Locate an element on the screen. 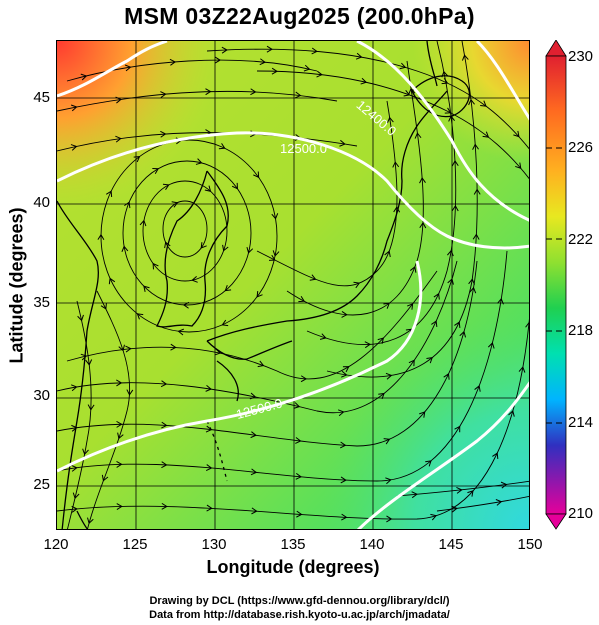 The width and height of the screenshot is (599, 625). colorbar is located at coordinates (556, 285).